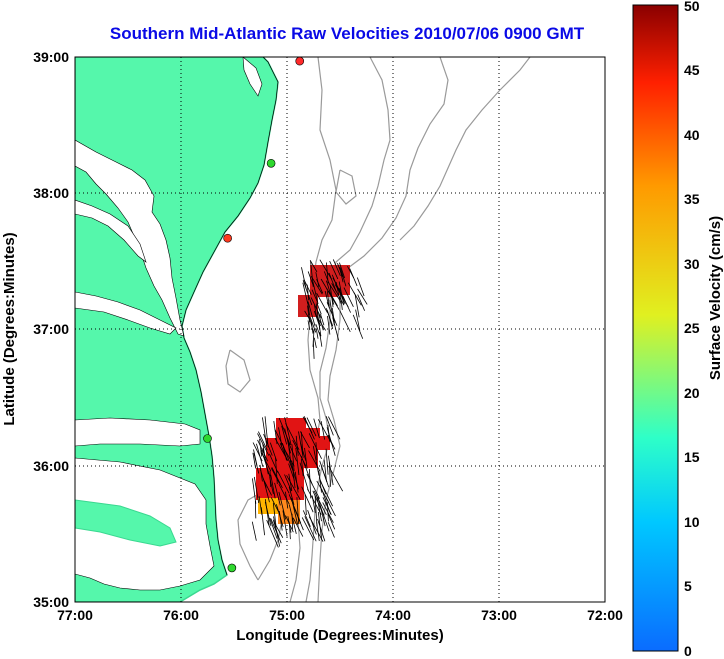 Image resolution: width=724 pixels, height=659 pixels. Describe the element at coordinates (692, 199) in the screenshot. I see `cb-tick-35: 35` at that location.